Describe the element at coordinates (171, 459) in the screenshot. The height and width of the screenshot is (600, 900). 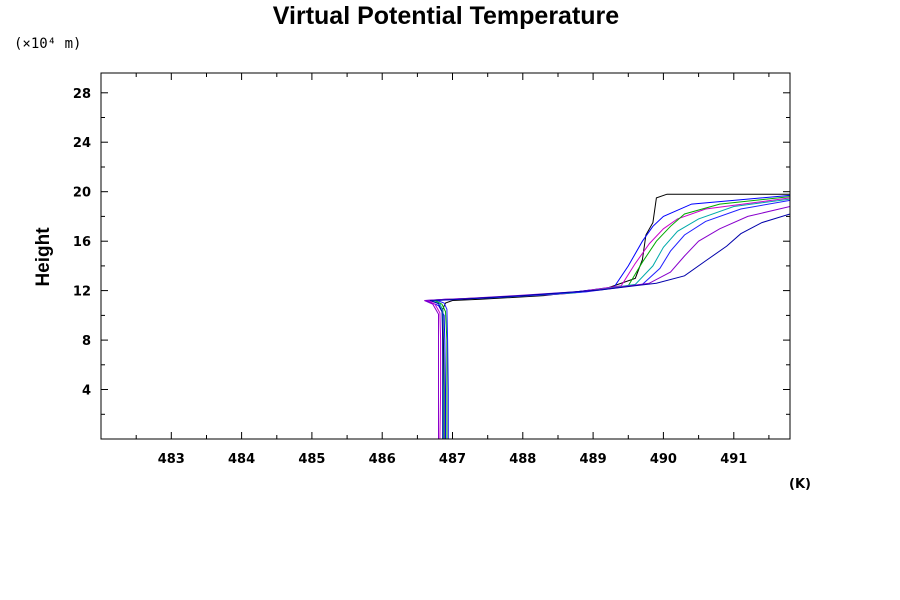
I see `x-tick-label: 483` at that location.